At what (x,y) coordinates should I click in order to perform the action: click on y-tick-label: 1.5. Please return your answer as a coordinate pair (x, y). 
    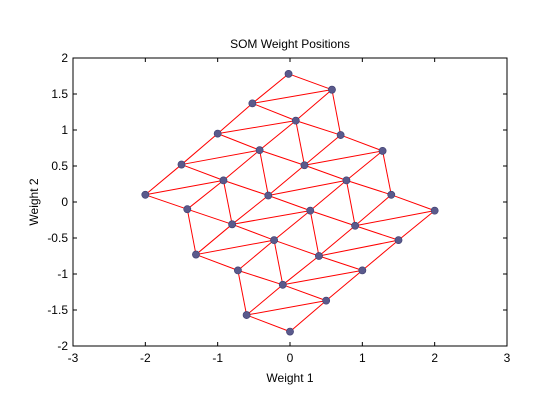
    Looking at the image, I should click on (59, 94).